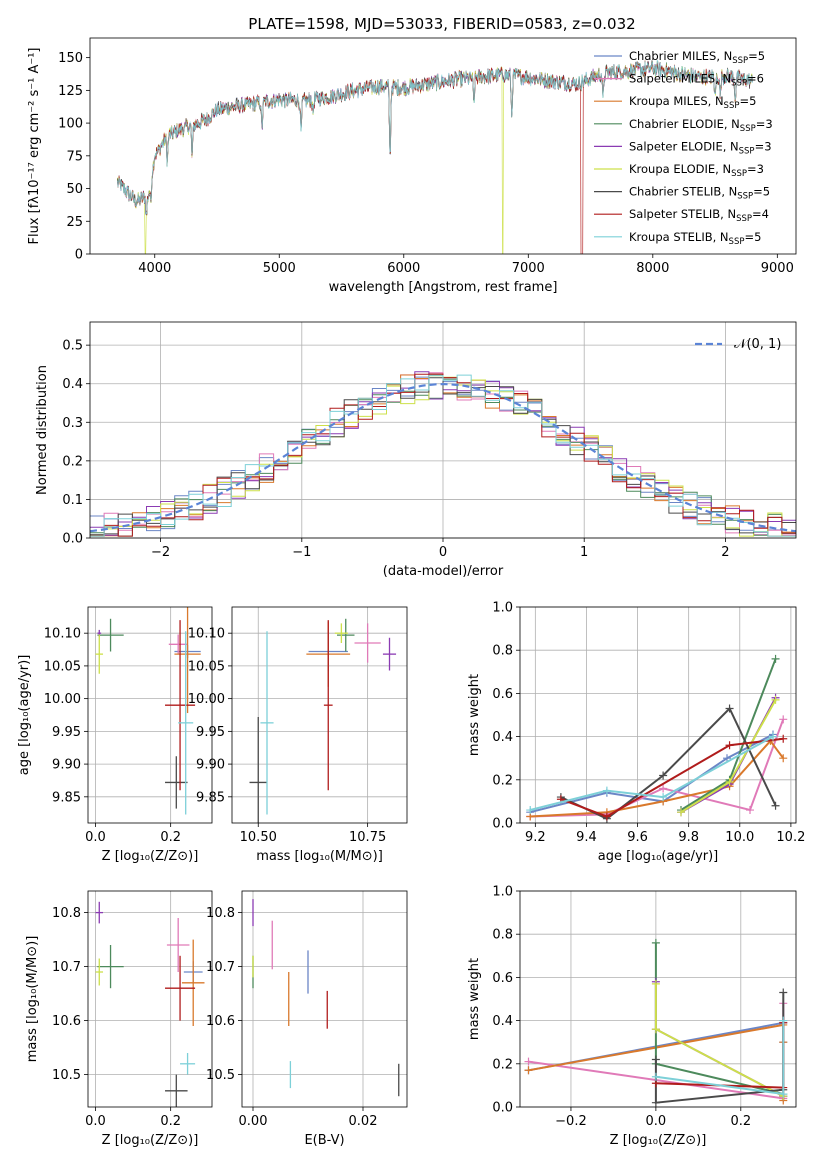 The image size is (819, 1170). I want to click on y-tick-label: 75, so click(74, 156).